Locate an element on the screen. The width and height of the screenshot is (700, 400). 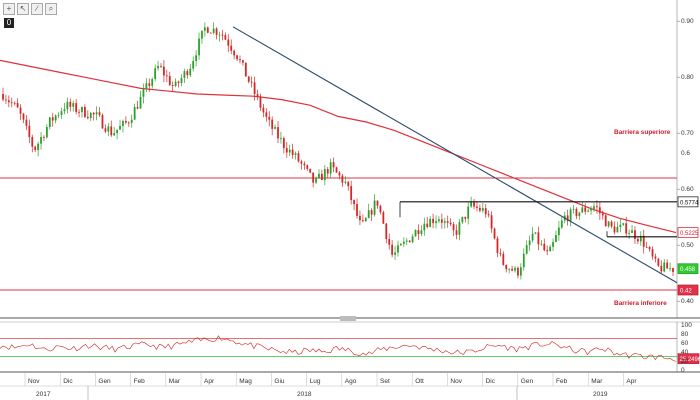
x-tick-label: Mar is located at coordinates (597, 381).